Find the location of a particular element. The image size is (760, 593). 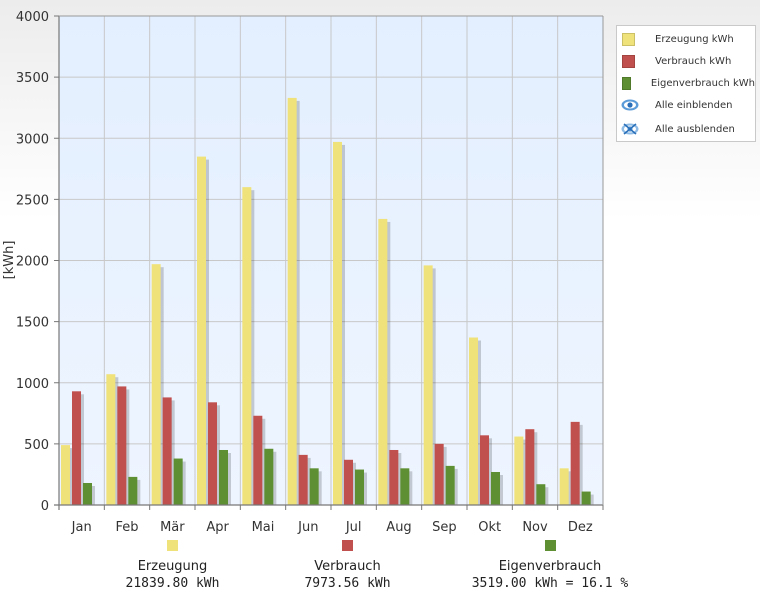

bar-verbrauch-kwh-apr is located at coordinates (212, 453).